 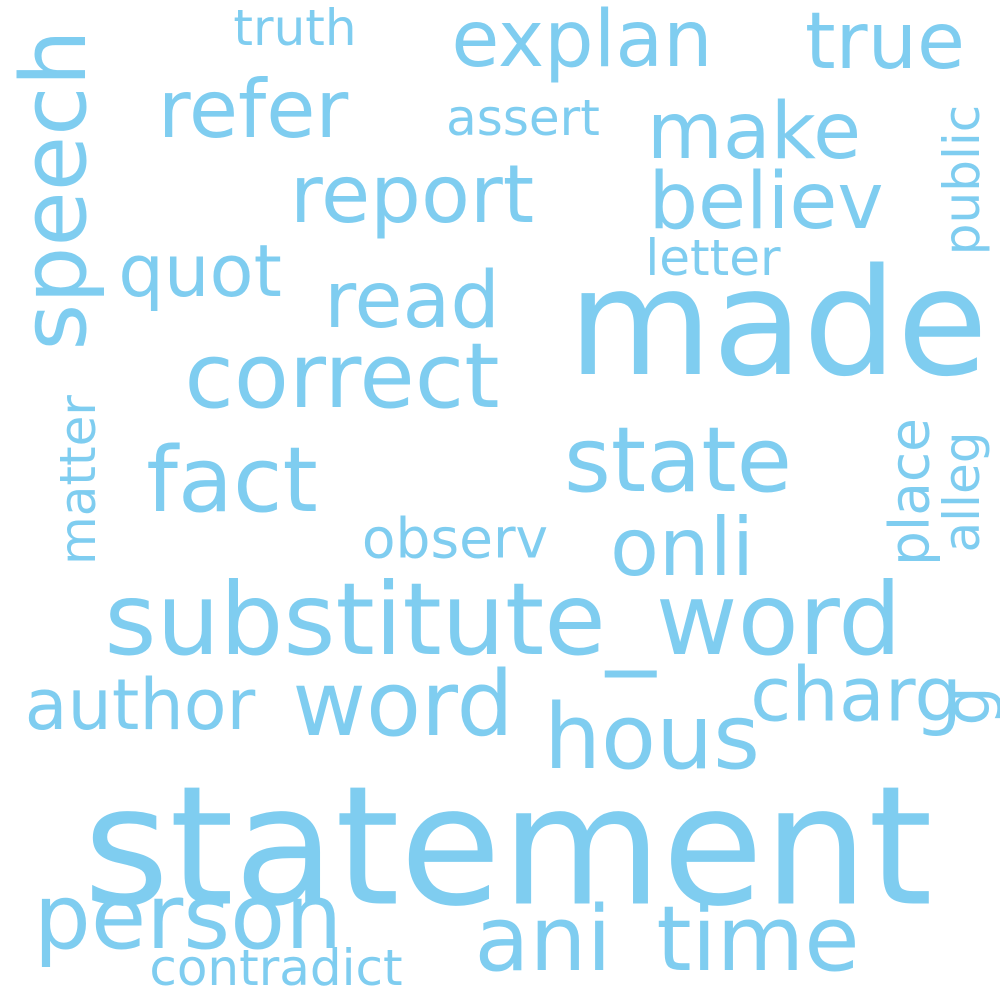 What do you see at coordinates (403, 704) in the screenshot?
I see `word-word: word` at bounding box center [403, 704].